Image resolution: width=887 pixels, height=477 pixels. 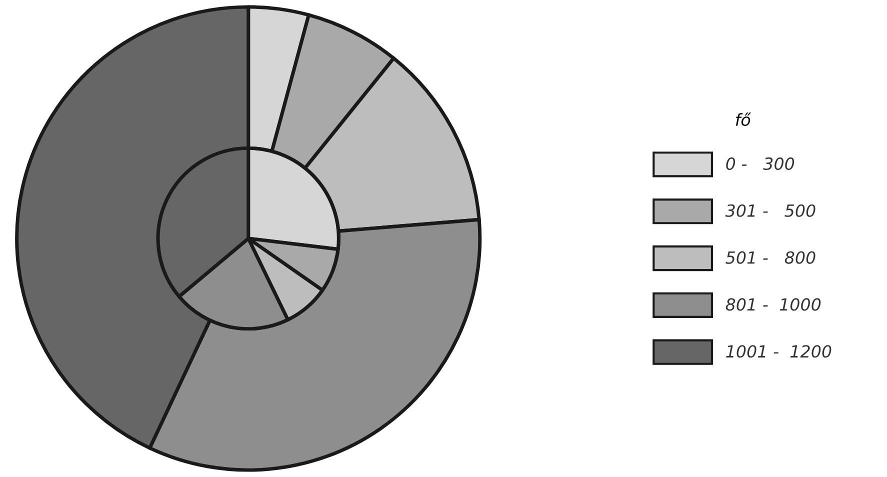 I want to click on legend-label: 0 - 300, so click(x=760, y=163).